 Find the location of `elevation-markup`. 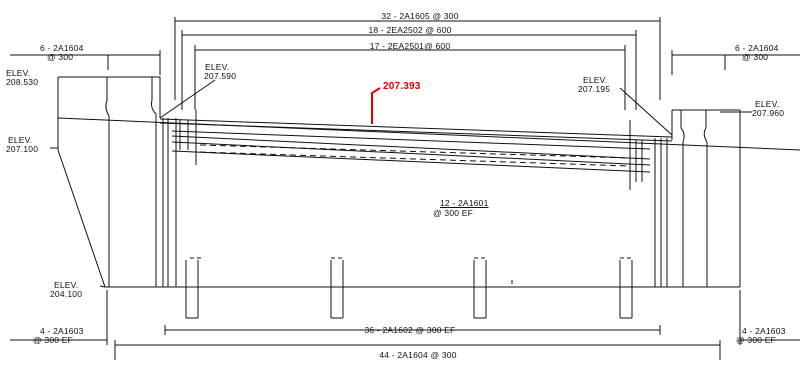

elevation-markup is located at coordinates (376, 106).